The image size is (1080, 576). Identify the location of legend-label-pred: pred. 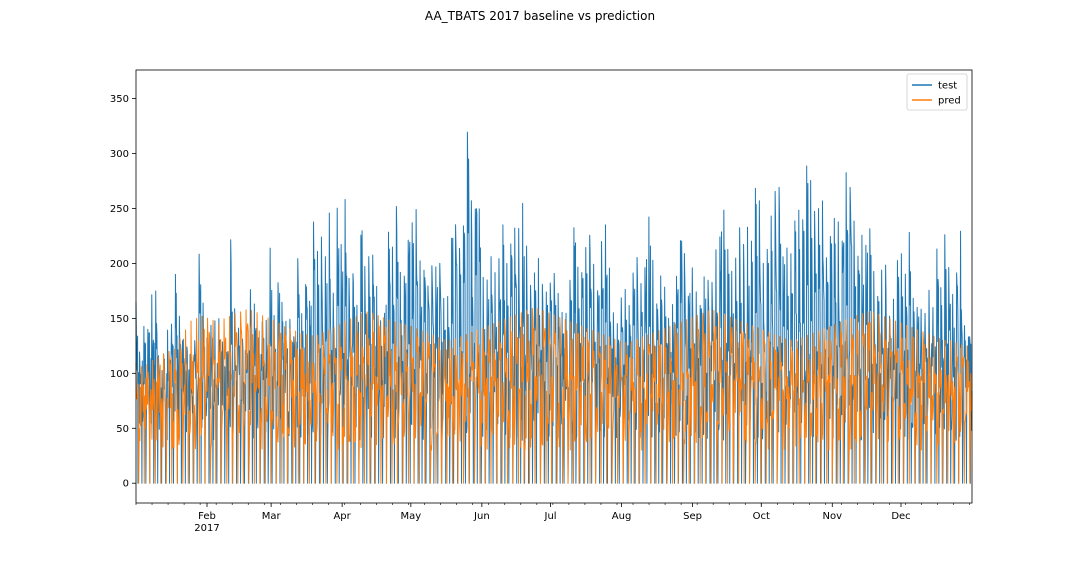
(949, 101).